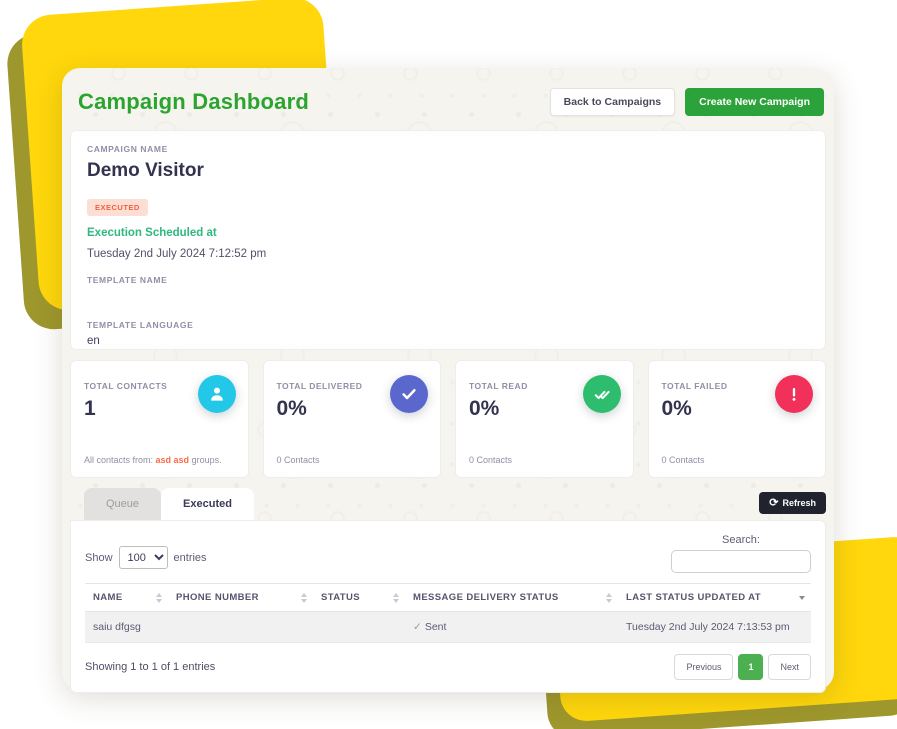 This screenshot has width=897, height=729. What do you see at coordinates (152, 233) in the screenshot?
I see `execution-scheduled-label: Execution Scheduled at` at bounding box center [152, 233].